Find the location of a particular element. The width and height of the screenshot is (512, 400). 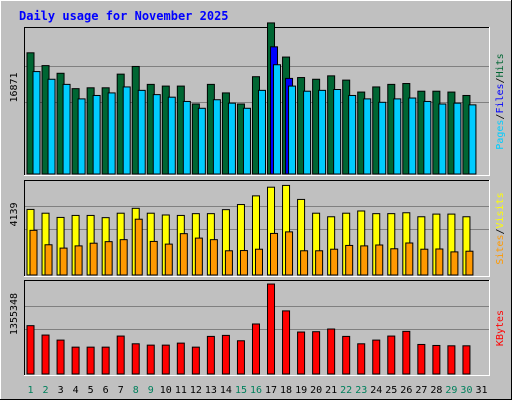

x-tick-label: 26 is located at coordinates (406, 390).